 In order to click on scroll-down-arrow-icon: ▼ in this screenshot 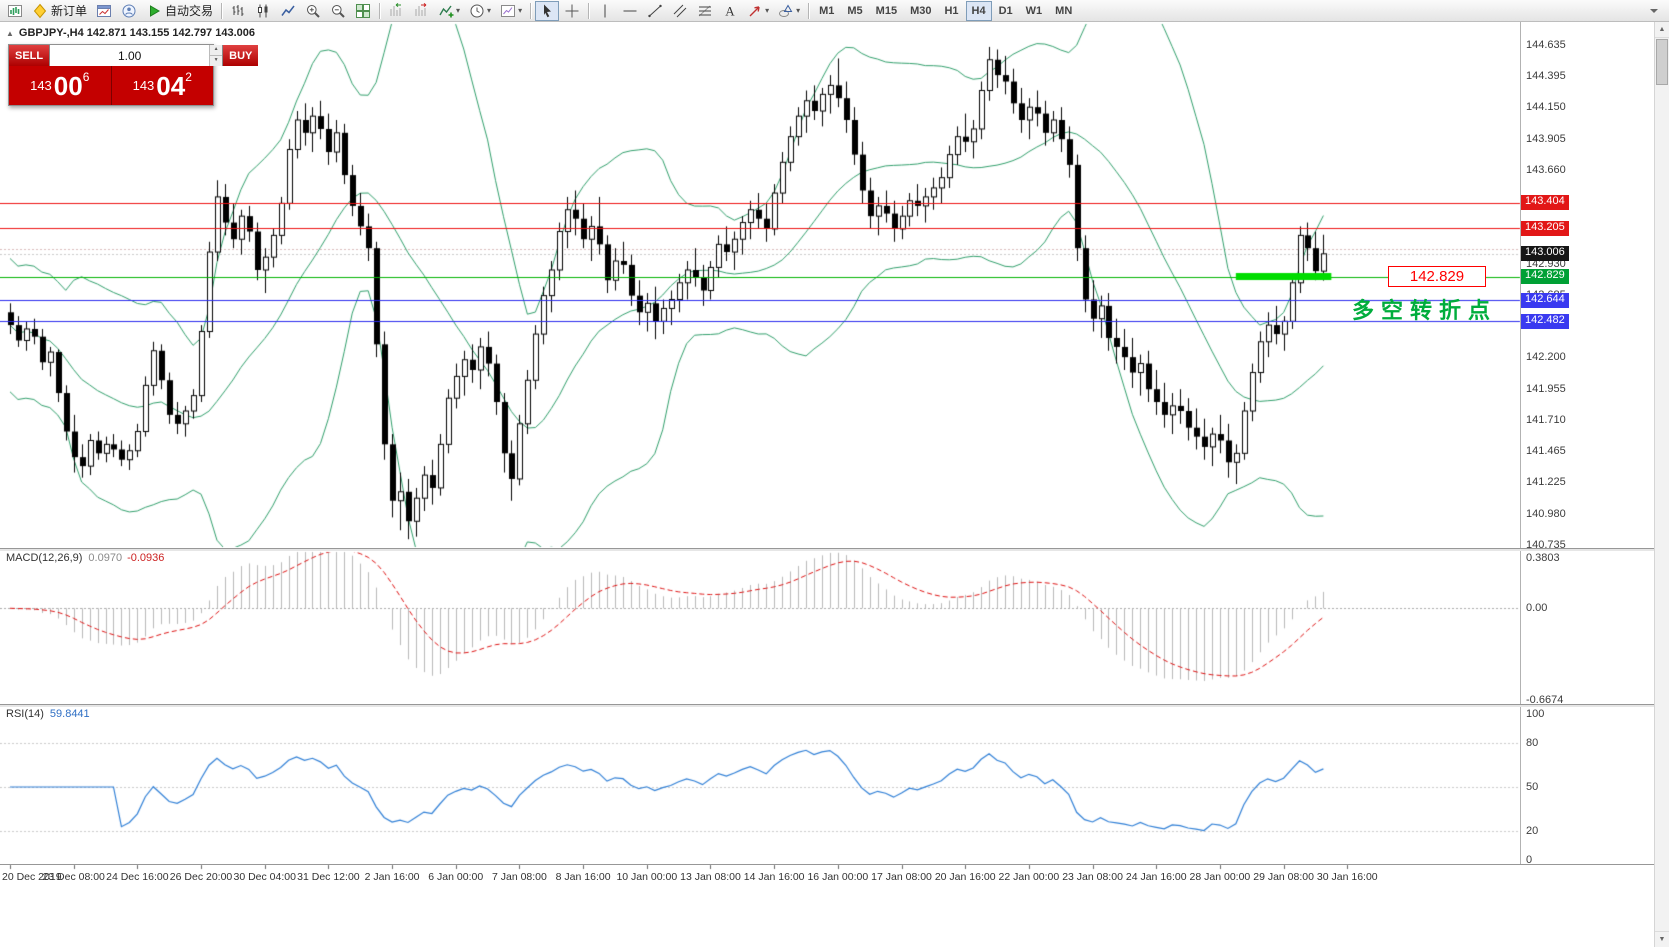, I will do `click(1662, 939)`.